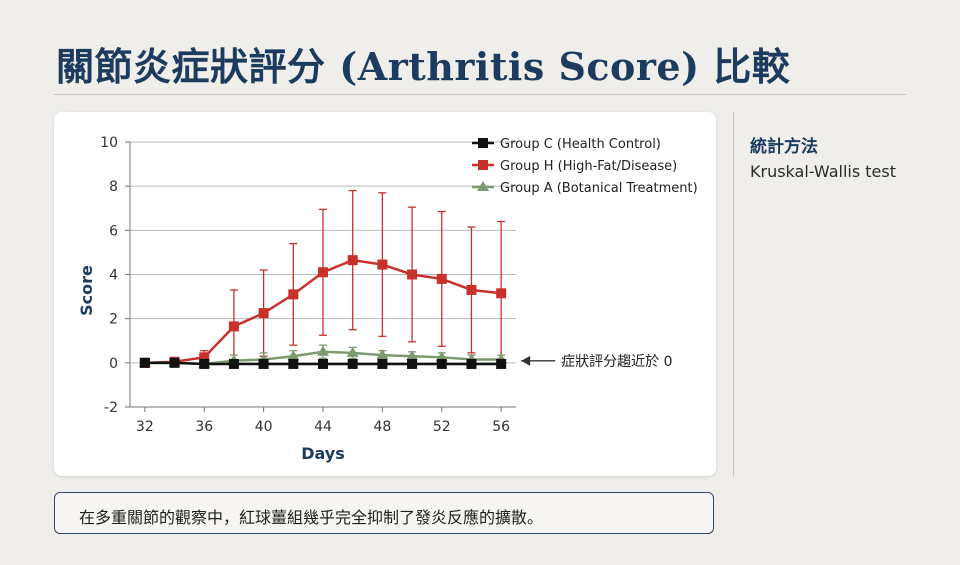  What do you see at coordinates (580, 144) in the screenshot?
I see `legend-label: Group C (Health Control)` at bounding box center [580, 144].